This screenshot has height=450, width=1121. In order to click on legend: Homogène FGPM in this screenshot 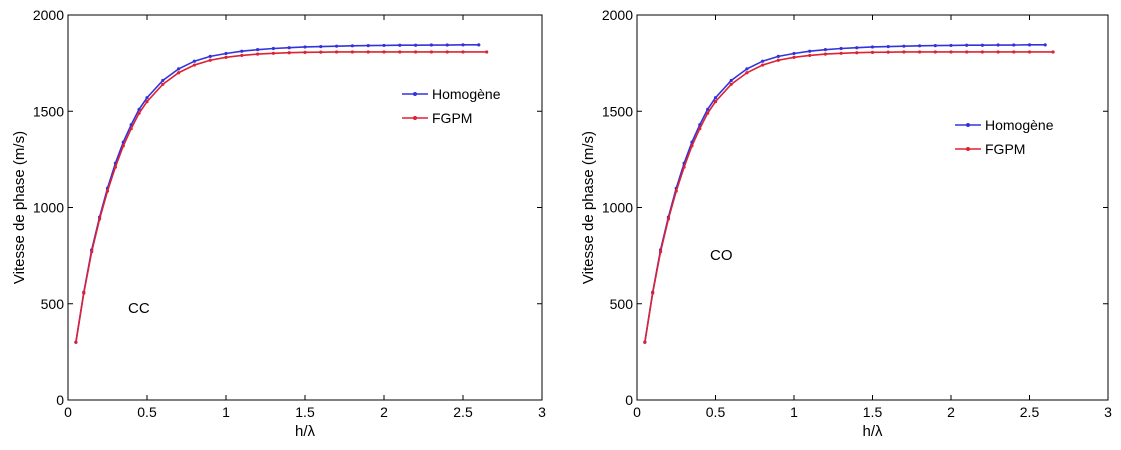, I will do `click(451, 106)`.